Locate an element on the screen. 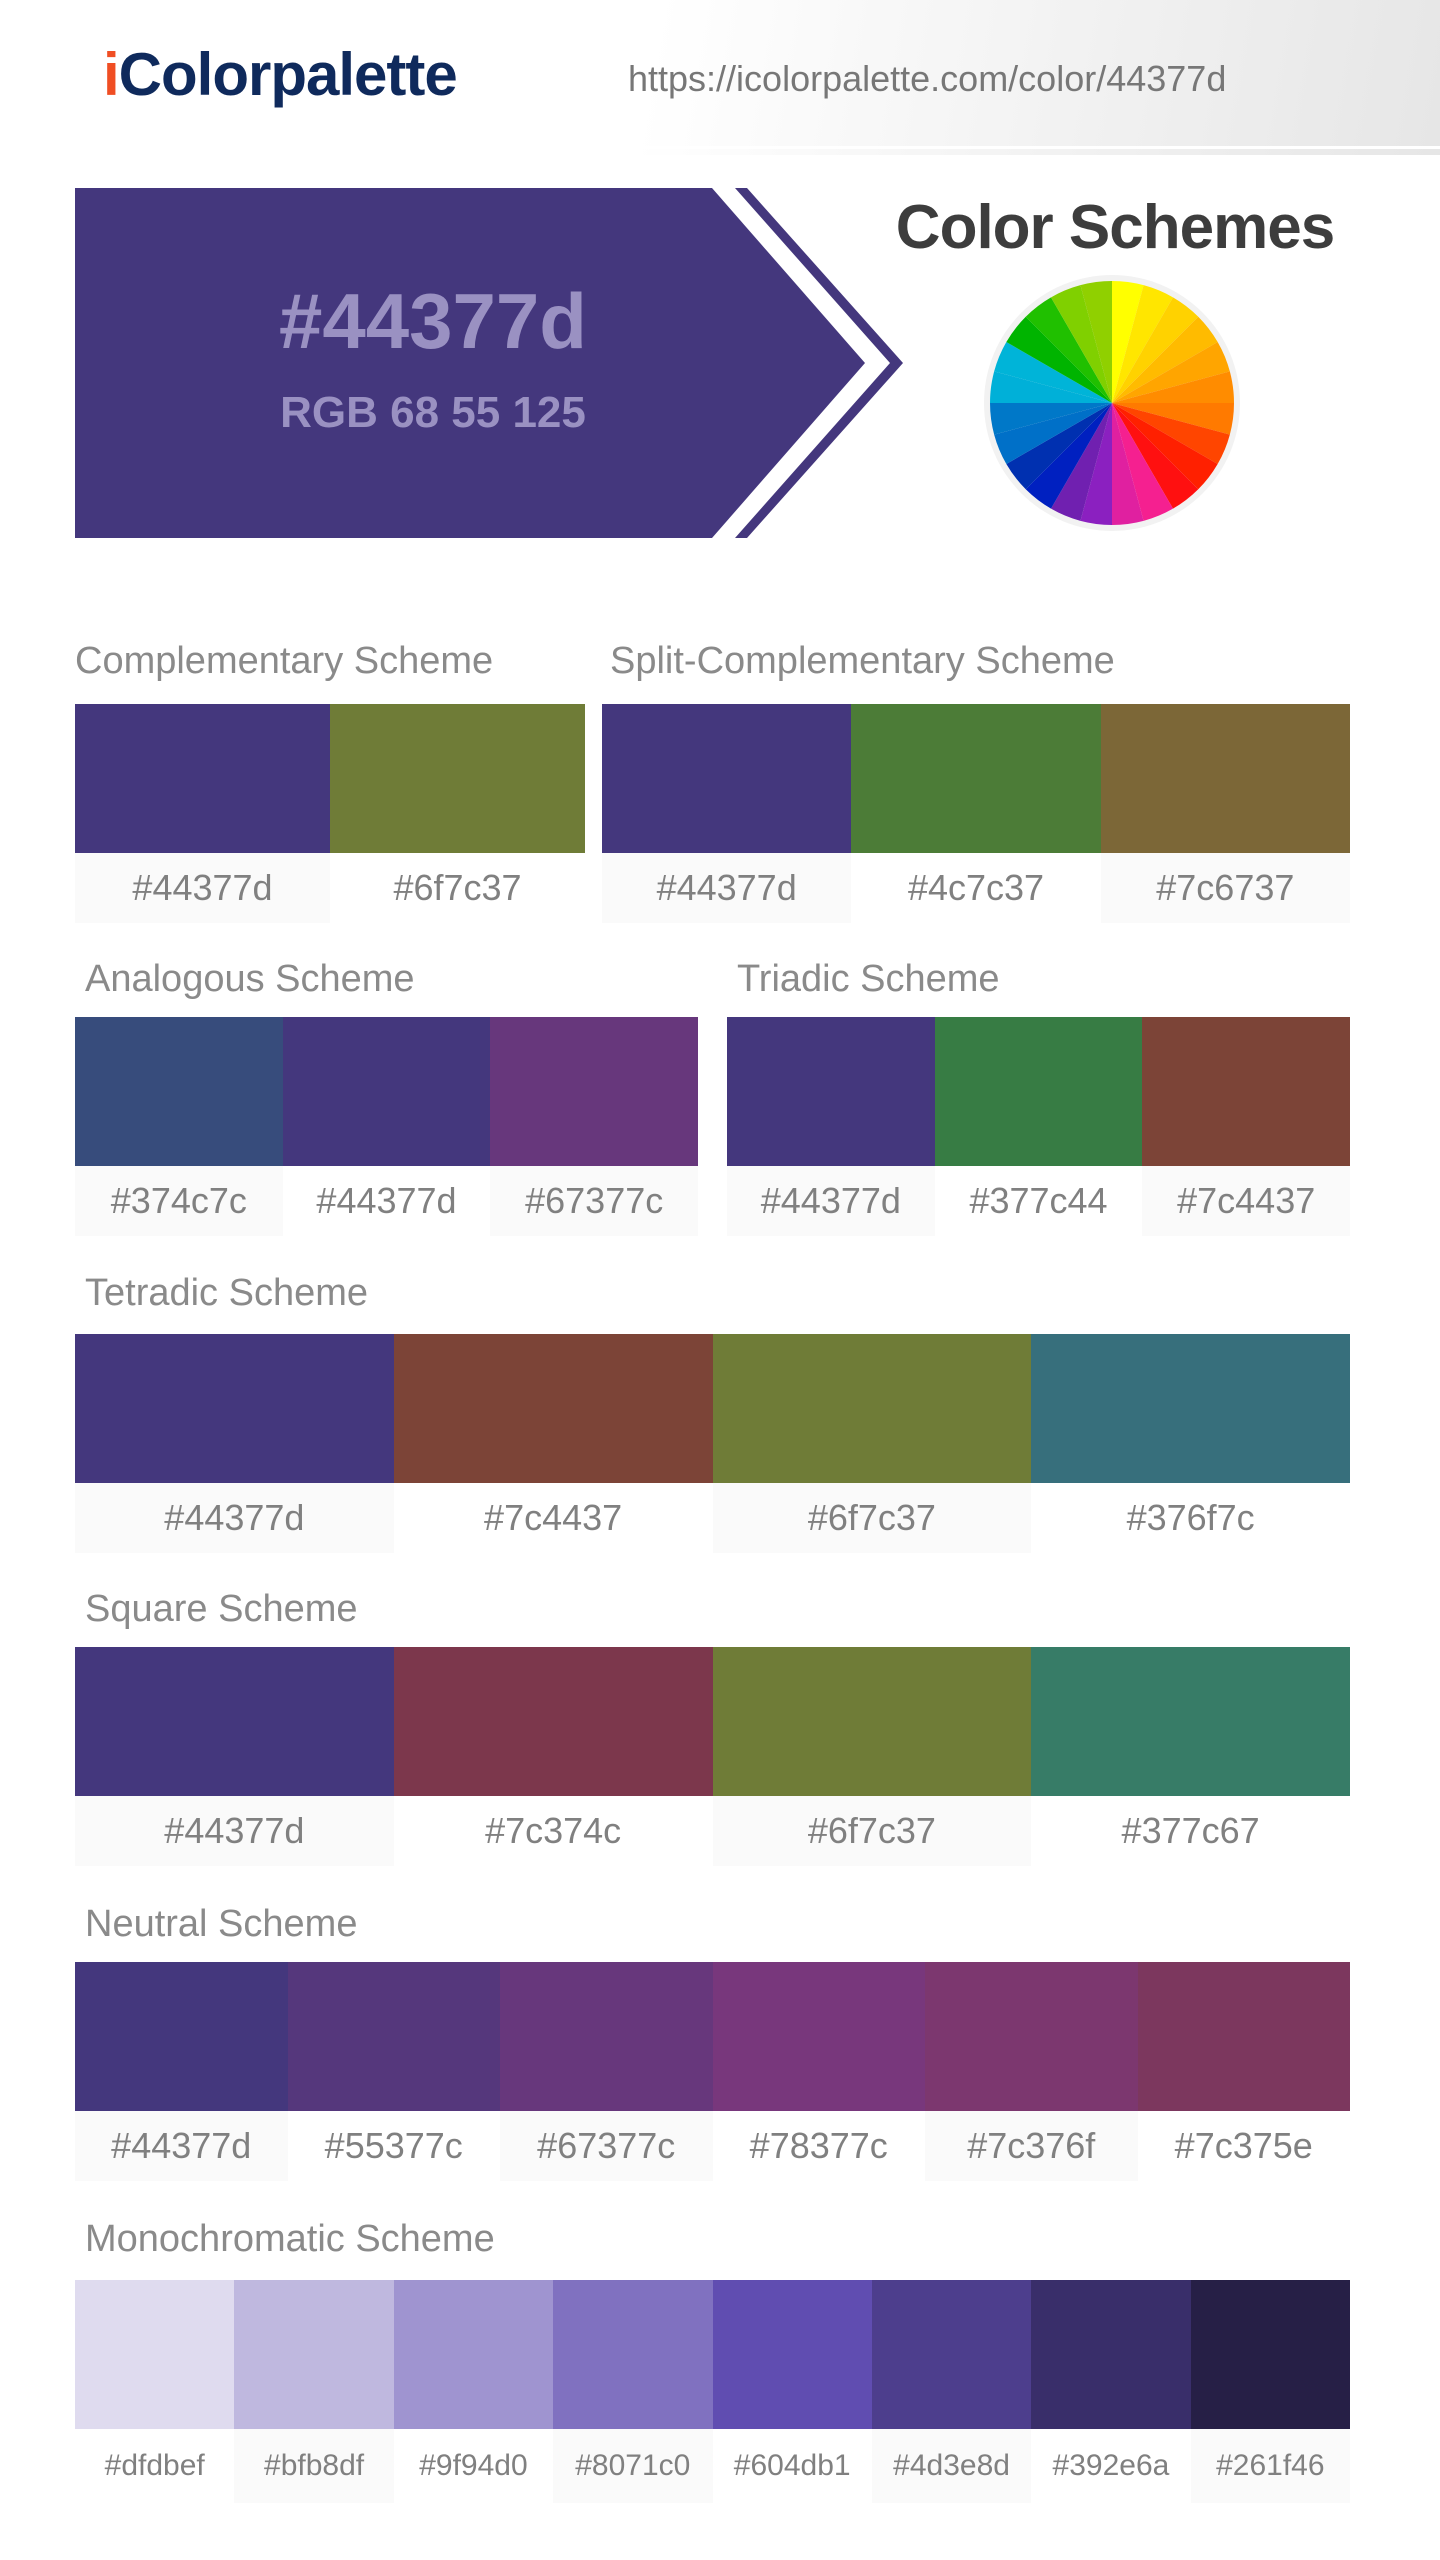 This screenshot has height=2560, width=1440. color-swatch: #392e6a is located at coordinates (1111, 2391).